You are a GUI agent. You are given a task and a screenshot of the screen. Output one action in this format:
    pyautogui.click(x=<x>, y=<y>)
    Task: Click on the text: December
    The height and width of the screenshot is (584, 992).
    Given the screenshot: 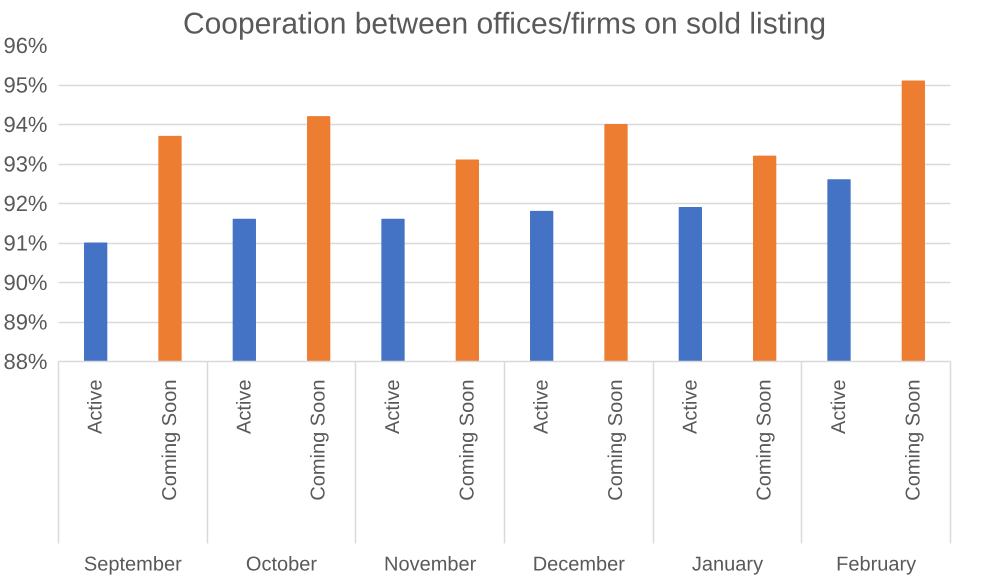 What is the action you would take?
    pyautogui.click(x=579, y=565)
    